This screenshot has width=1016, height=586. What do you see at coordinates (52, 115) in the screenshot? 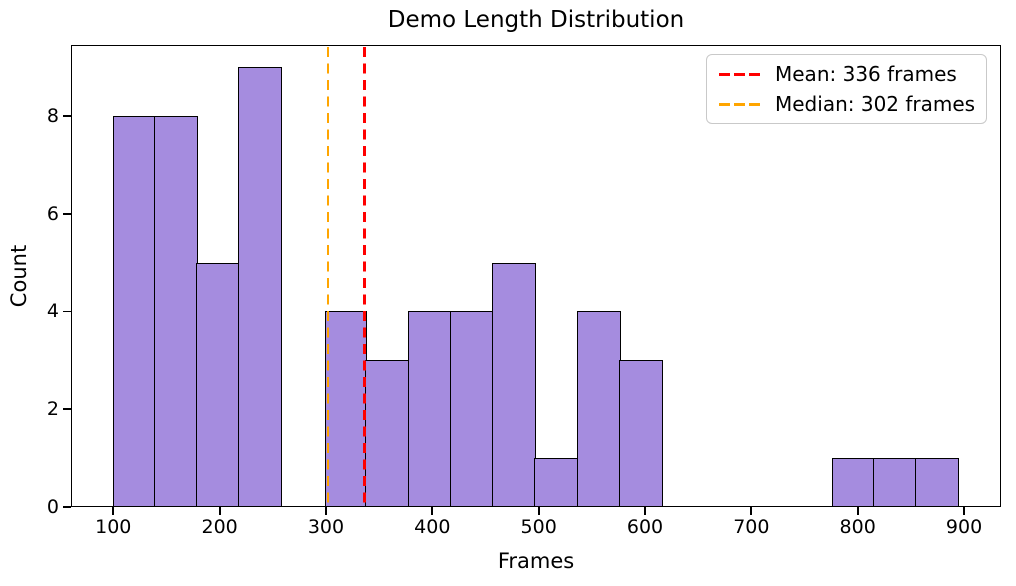
I see `y-tick-label: 8` at bounding box center [52, 115].